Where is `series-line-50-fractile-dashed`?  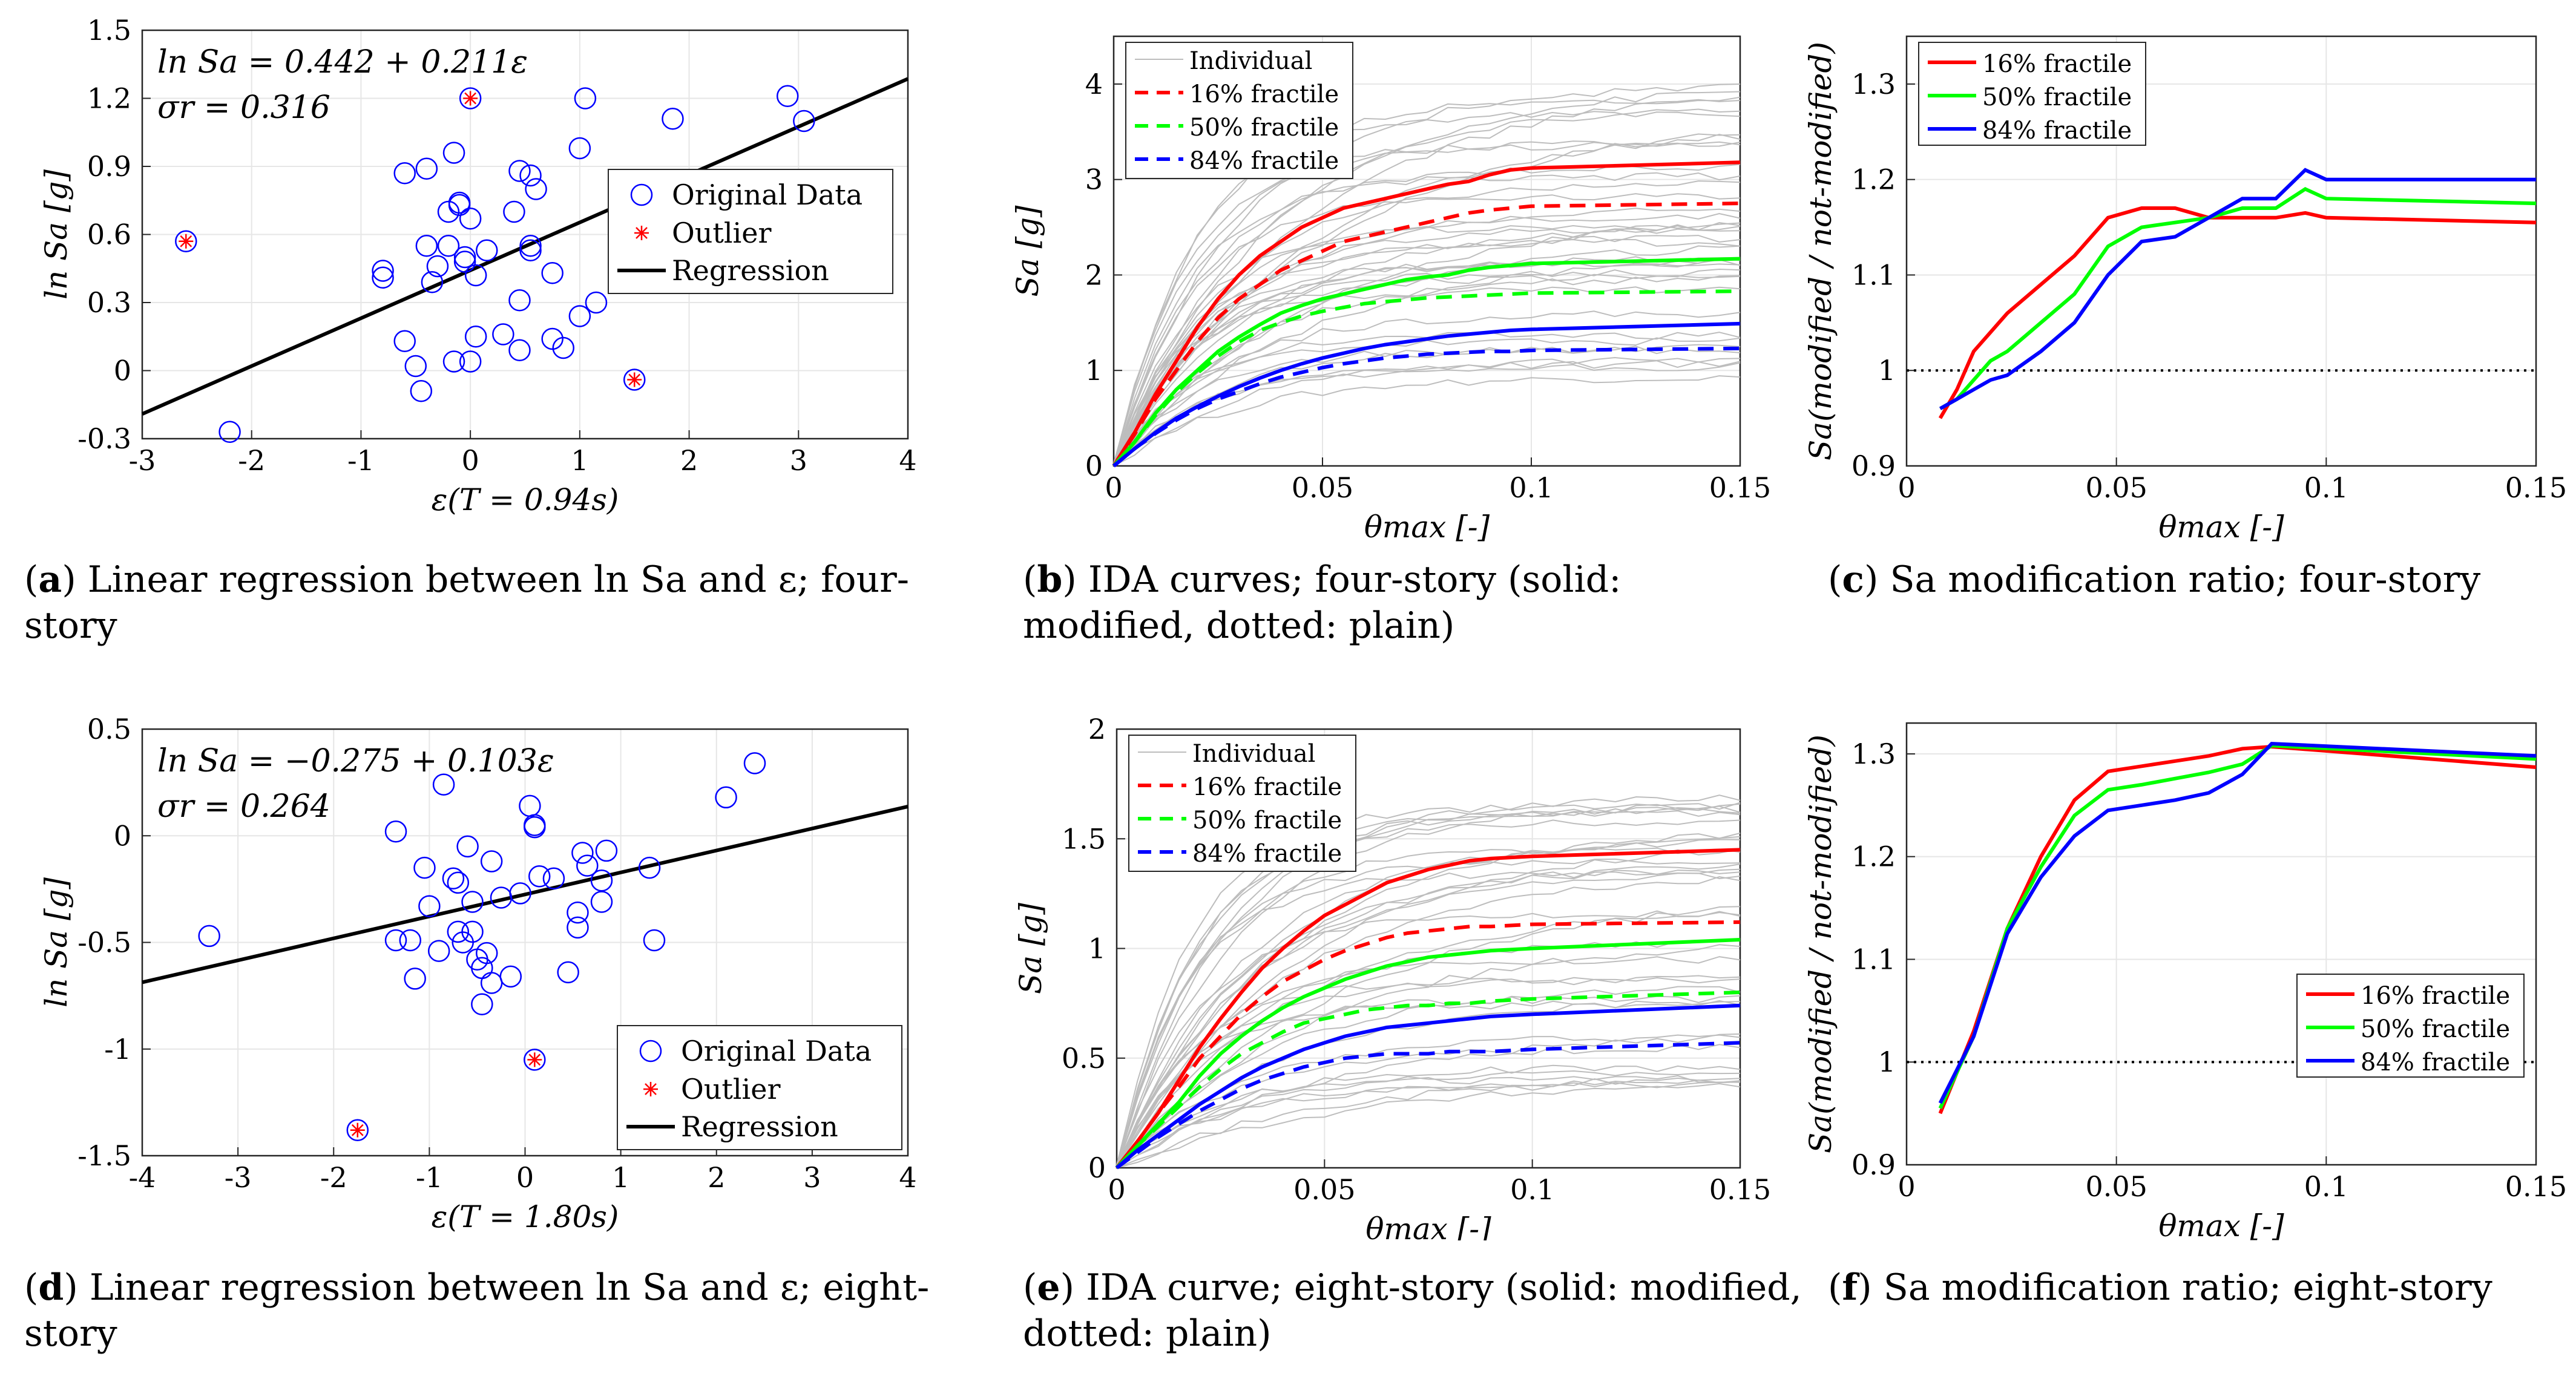 series-line-50-fractile-dashed is located at coordinates (1427, 378).